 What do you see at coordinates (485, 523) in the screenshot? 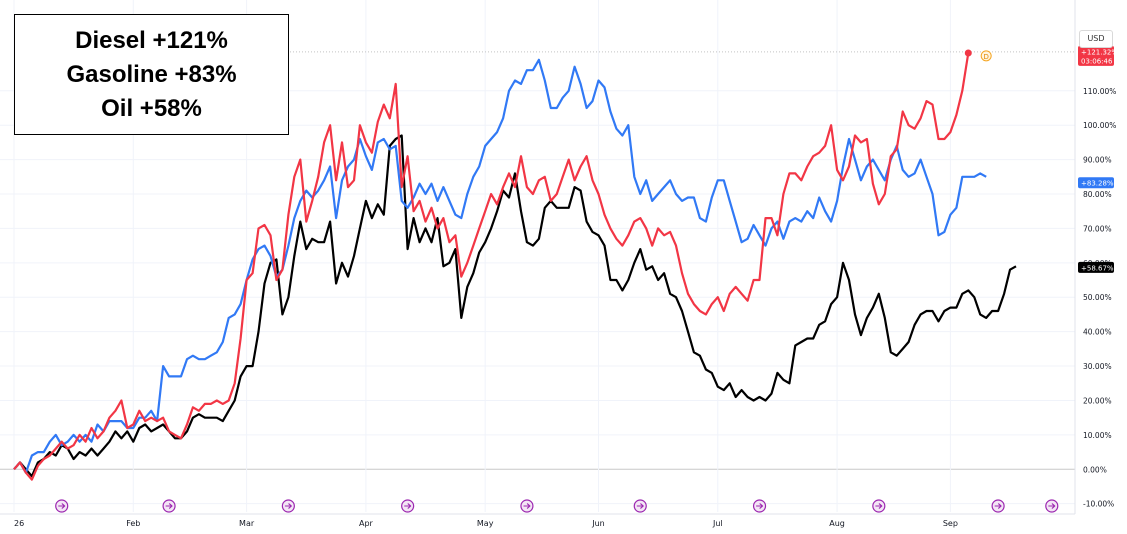
I see `x-tick-label: May` at bounding box center [485, 523].